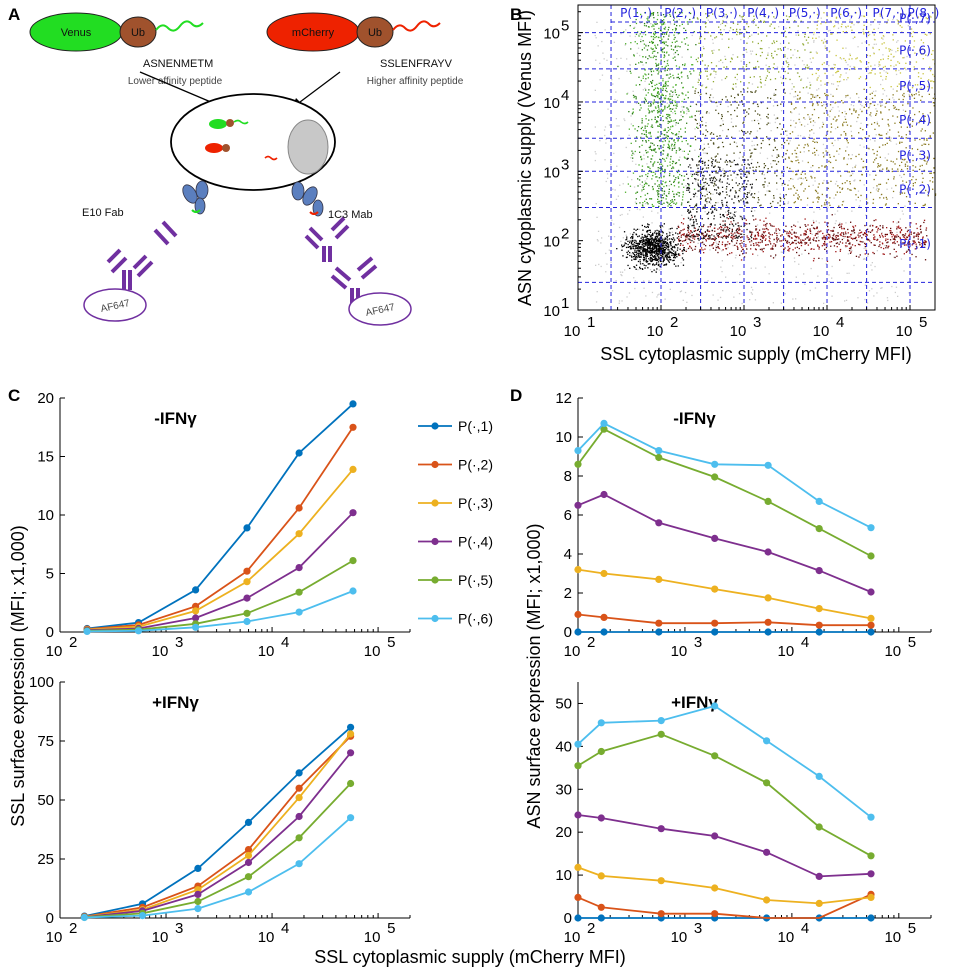 This screenshot has height=970, width=965. I want to click on higher-affinity-note: Higher affinity peptide, so click(415, 81).